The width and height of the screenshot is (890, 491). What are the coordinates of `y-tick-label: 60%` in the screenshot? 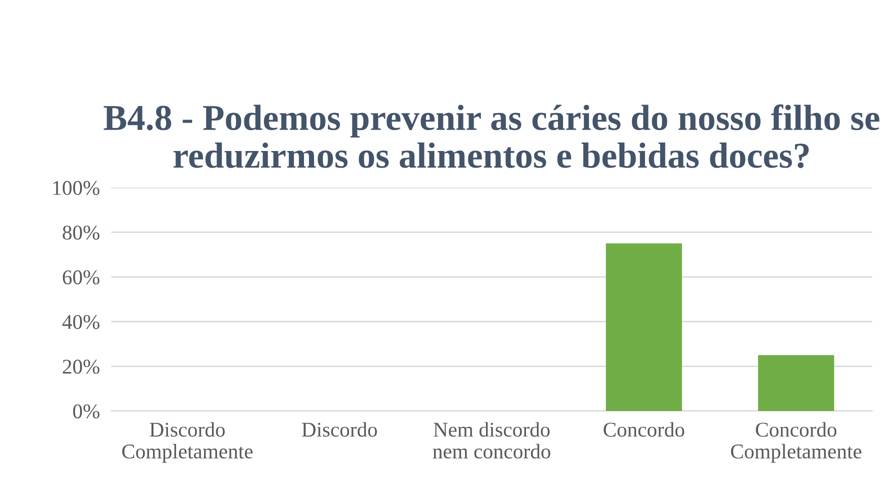 It's located at (81, 277).